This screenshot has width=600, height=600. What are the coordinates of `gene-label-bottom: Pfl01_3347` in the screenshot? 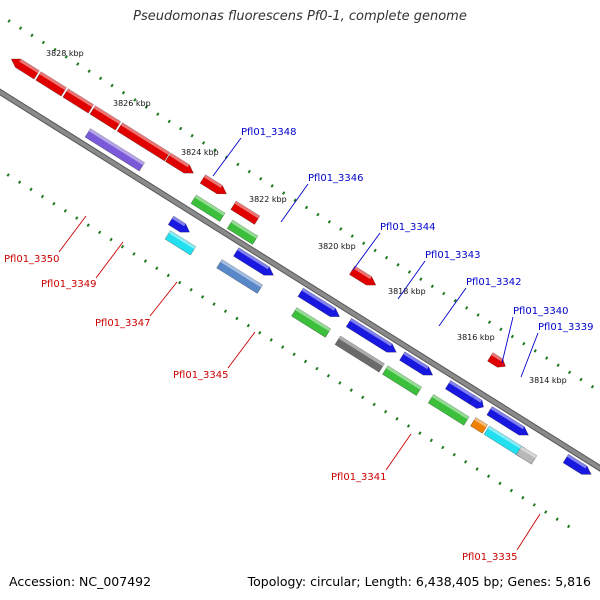 It's located at (123, 323).